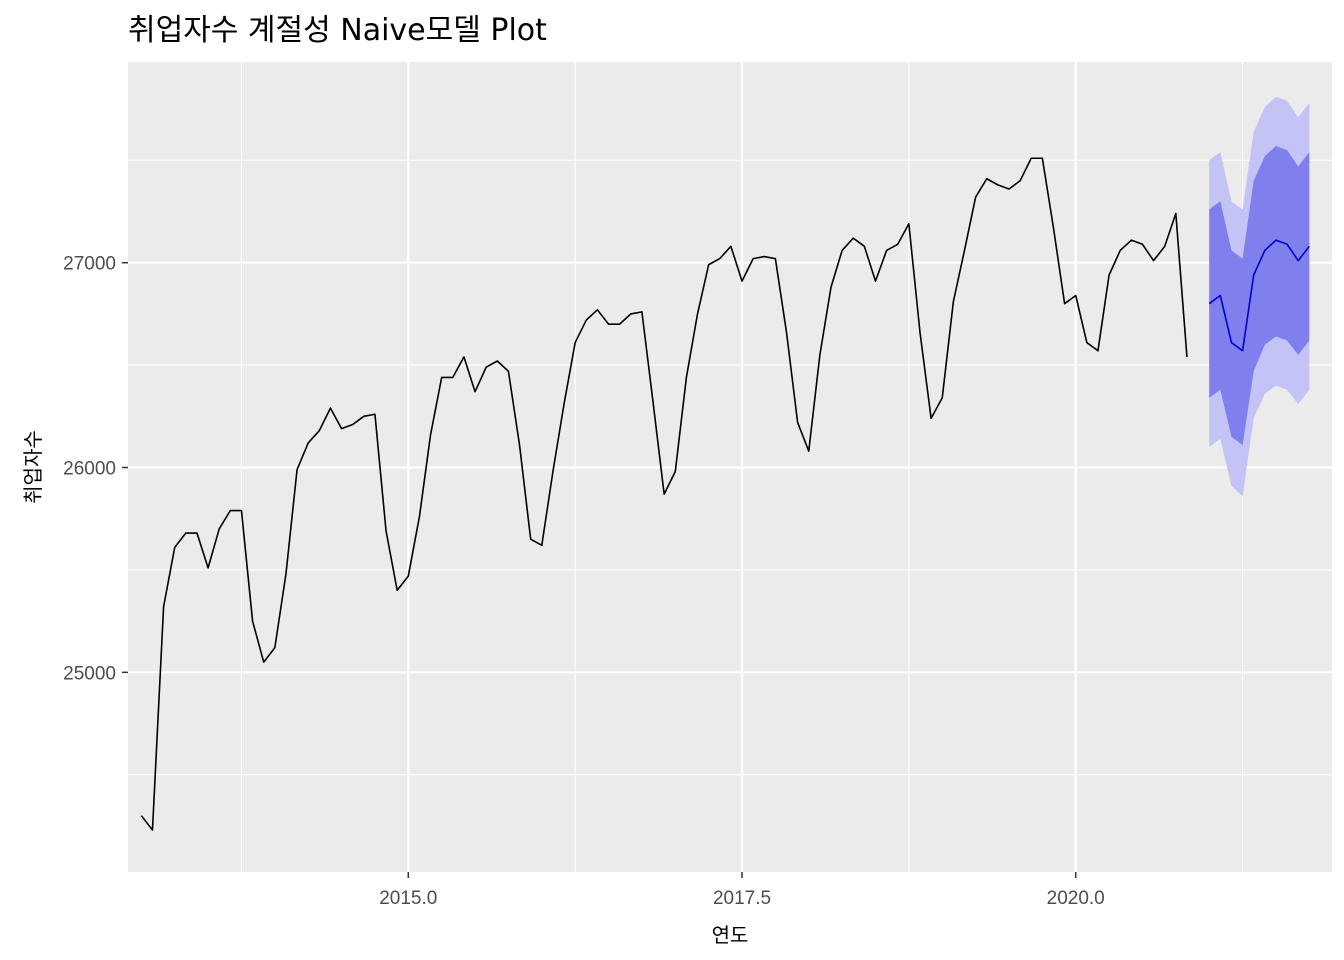  What do you see at coordinates (33, 467) in the screenshot?
I see `y-axis-title: 취업자수` at bounding box center [33, 467].